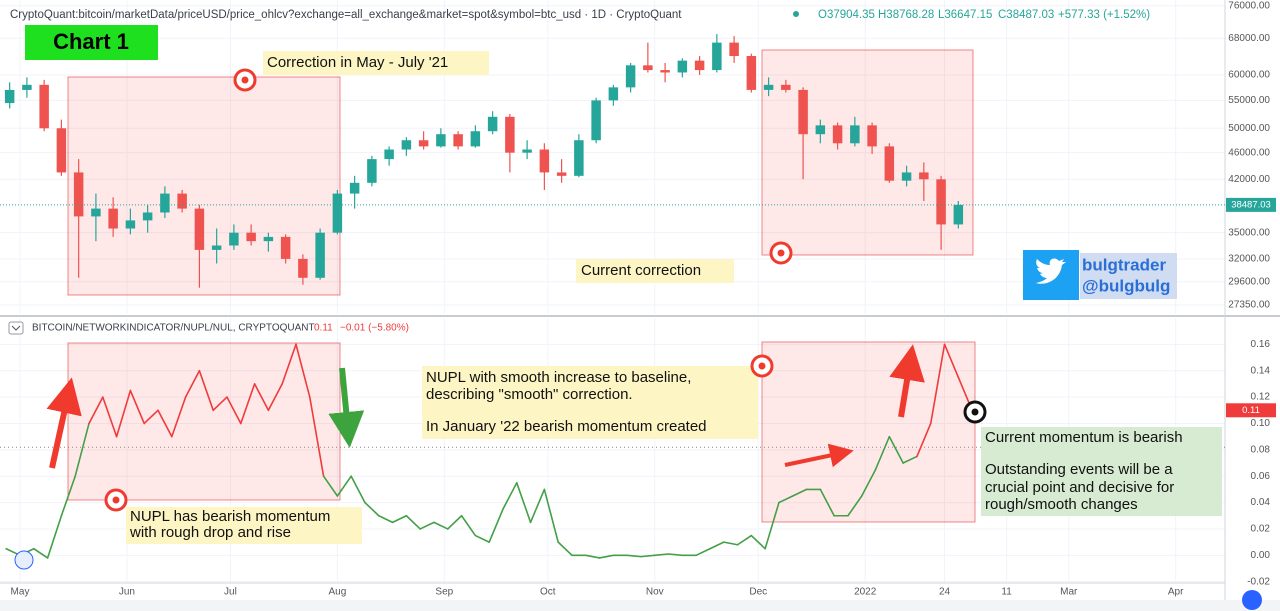  Describe the element at coordinates (1252, 600) in the screenshot. I see `search-button` at that location.